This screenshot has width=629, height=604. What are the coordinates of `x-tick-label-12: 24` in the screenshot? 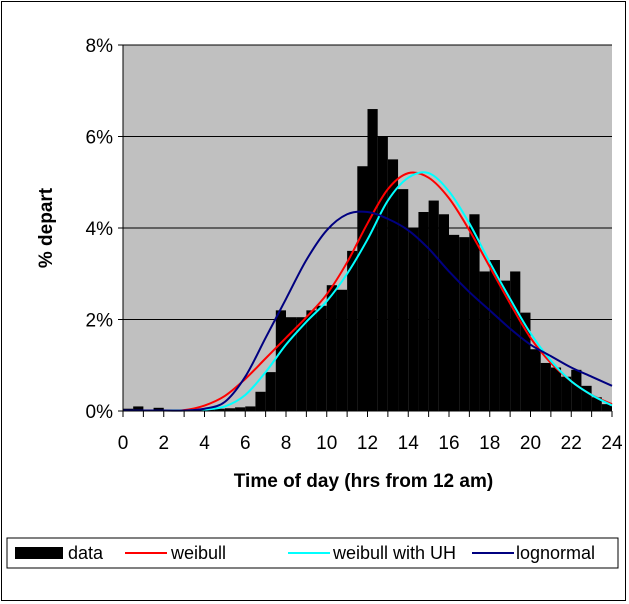 It's located at (612, 443).